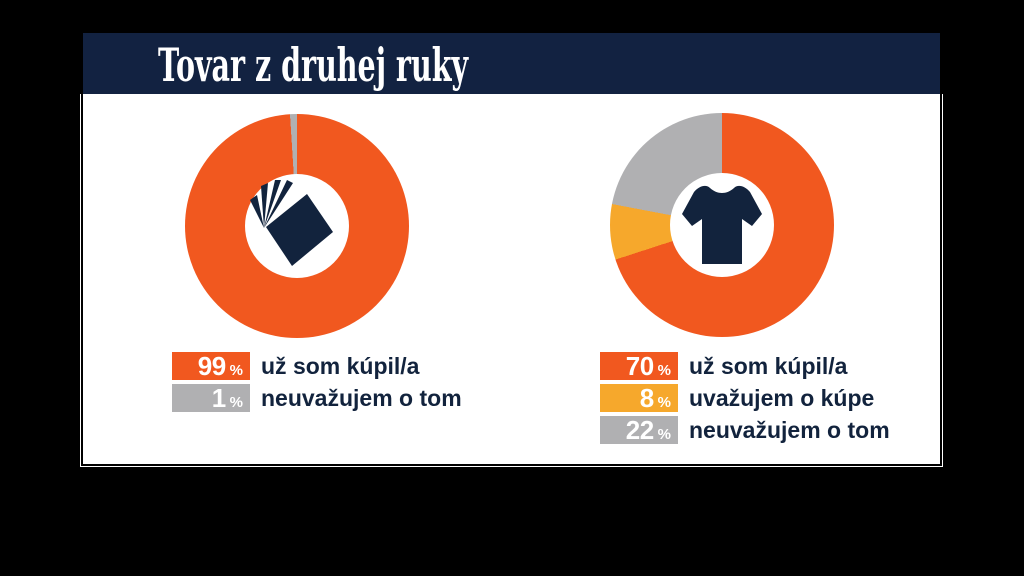 The height and width of the screenshot is (576, 1024). I want to click on legend-row: 1% neuvažujem o tom, so click(317, 398).